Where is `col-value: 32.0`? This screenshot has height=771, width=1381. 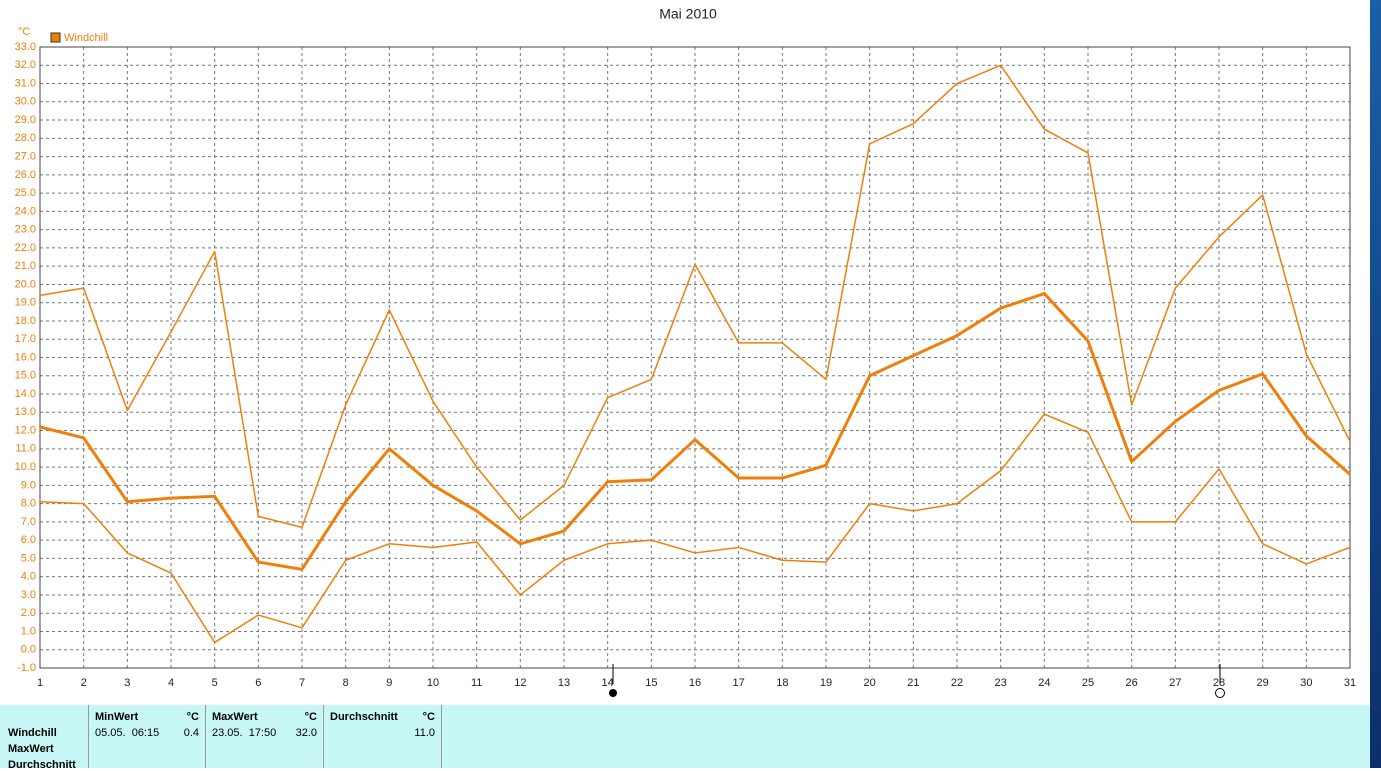
col-value: 32.0 is located at coordinates (306, 733).